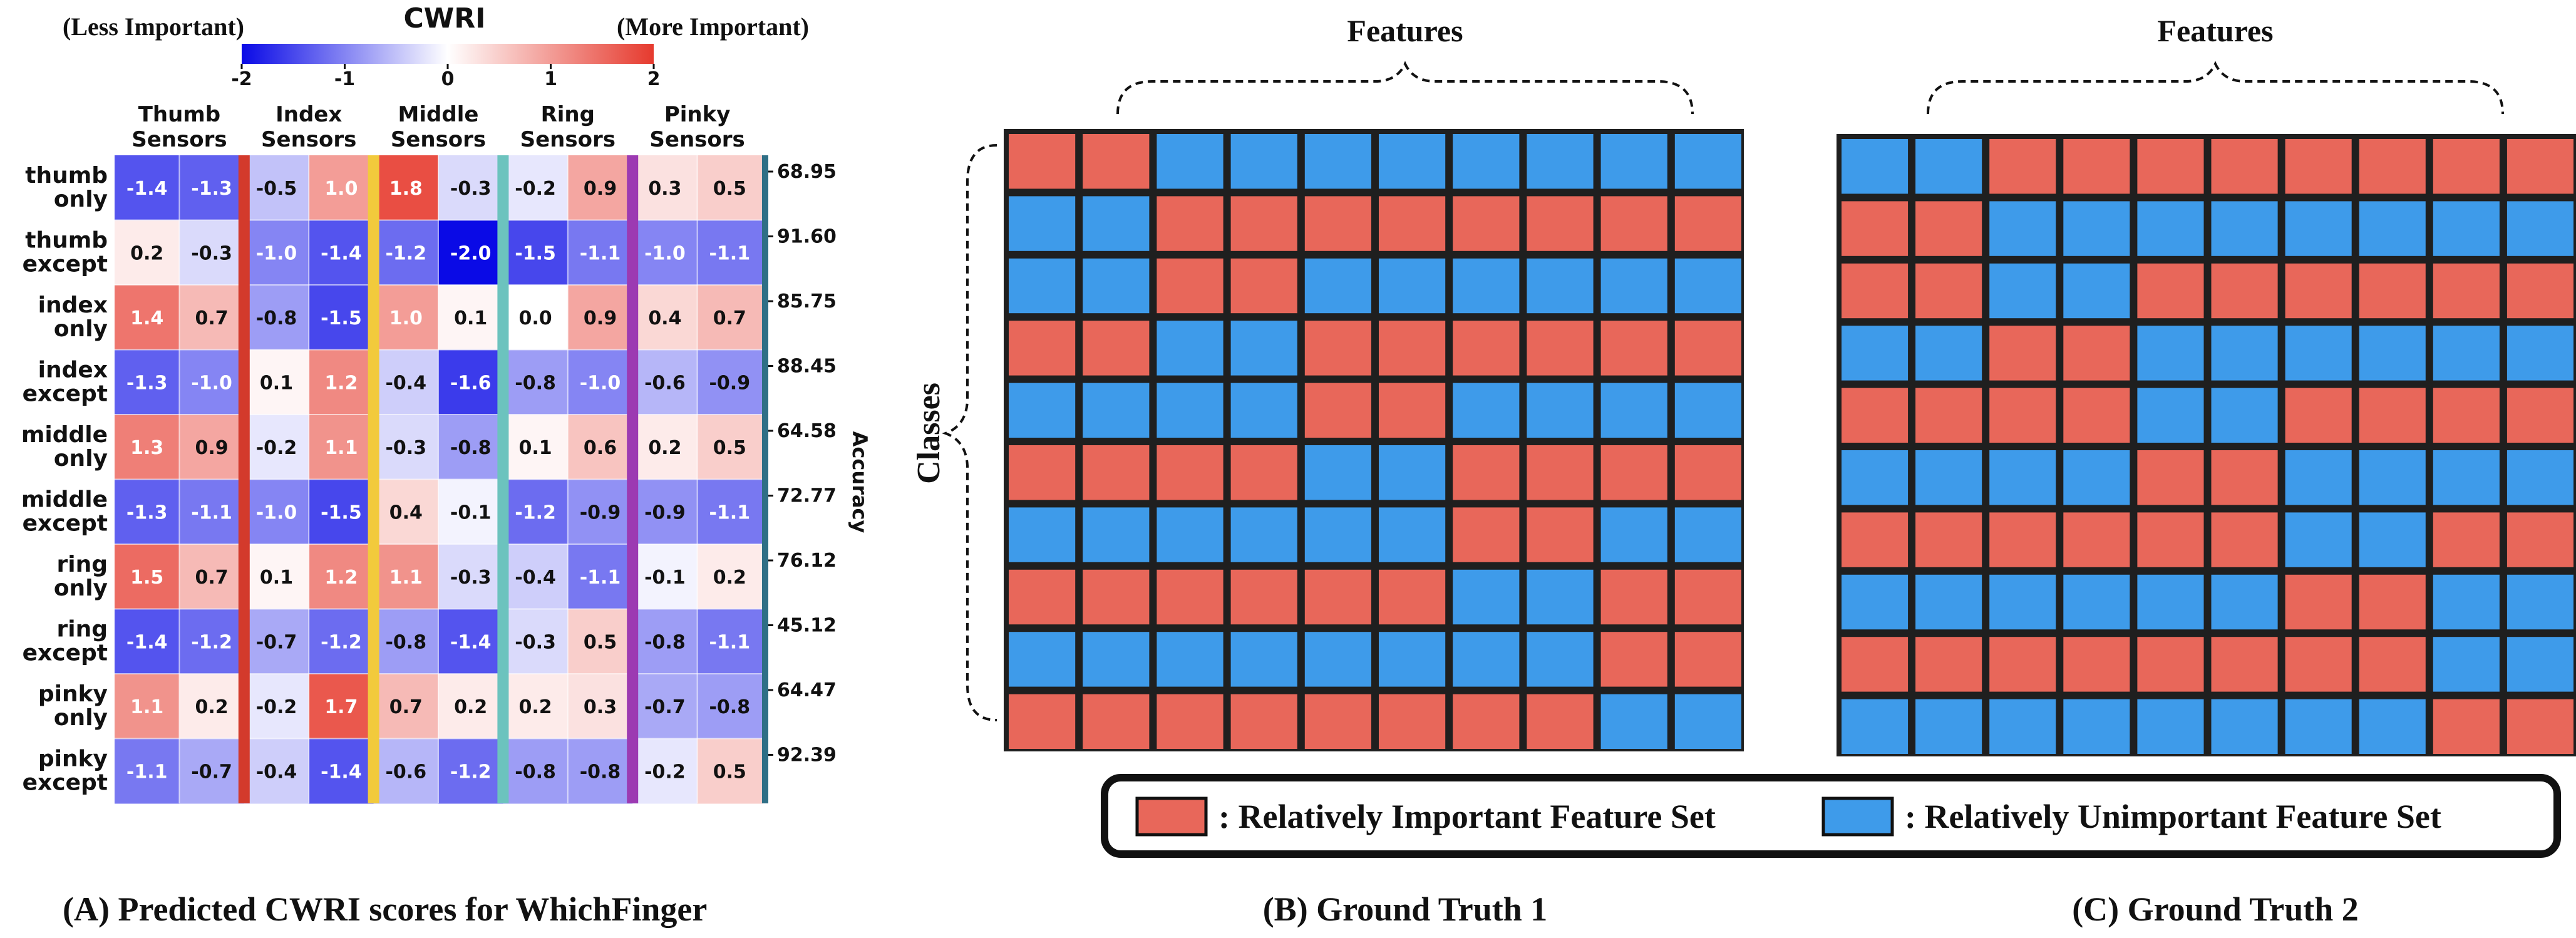  Describe the element at coordinates (807, 626) in the screenshot. I see `accuracy-value: 45.12` at that location.